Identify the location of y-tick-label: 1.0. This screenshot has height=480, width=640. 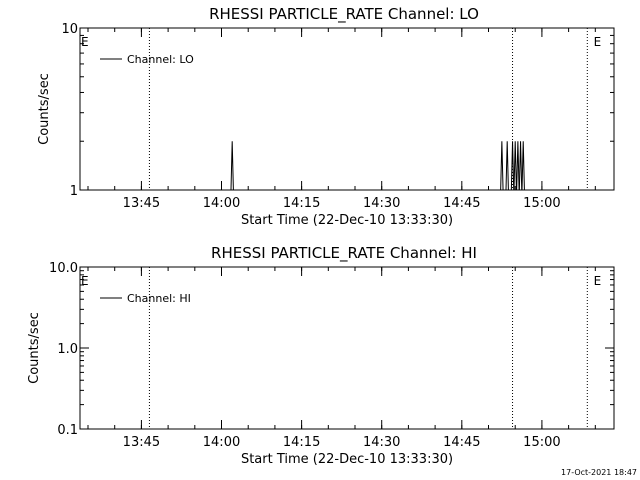
(67, 349).